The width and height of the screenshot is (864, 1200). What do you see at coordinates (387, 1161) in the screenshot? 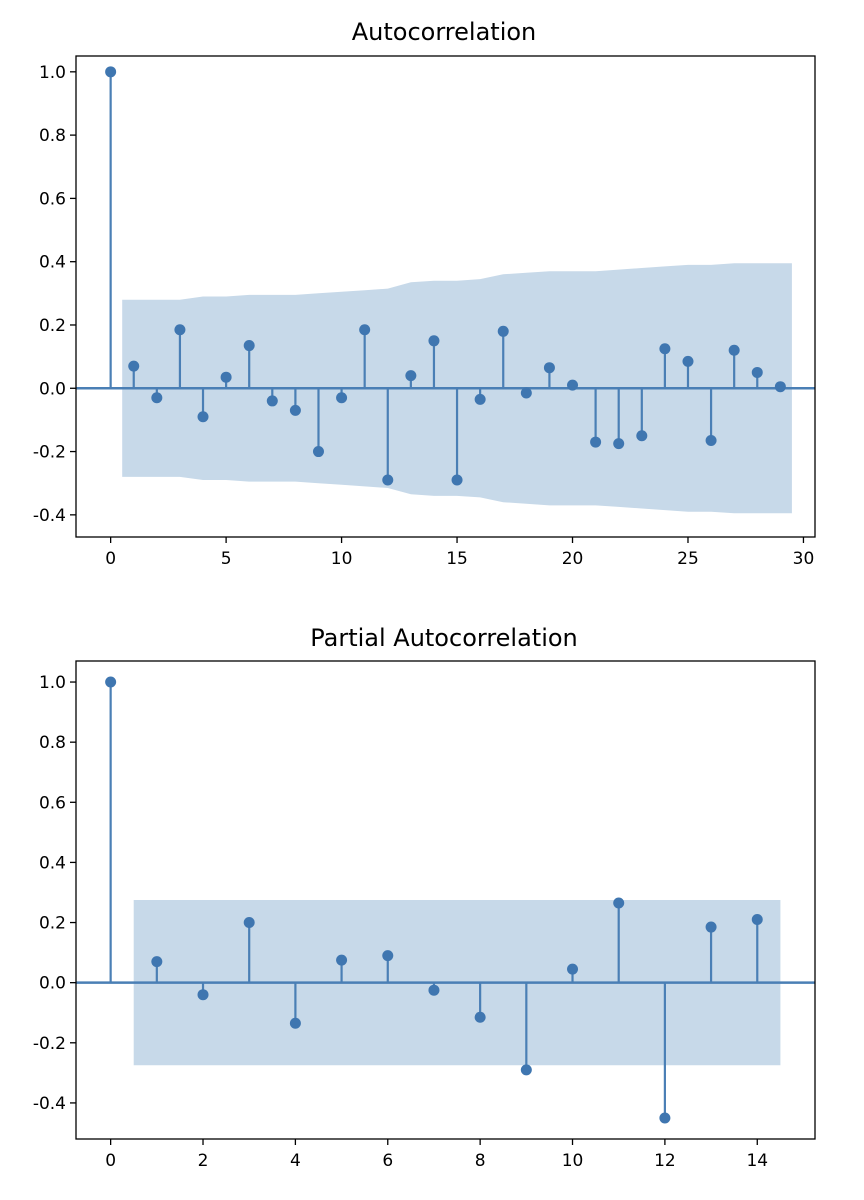
I see `pacf-xtick-label: 6` at bounding box center [387, 1161].